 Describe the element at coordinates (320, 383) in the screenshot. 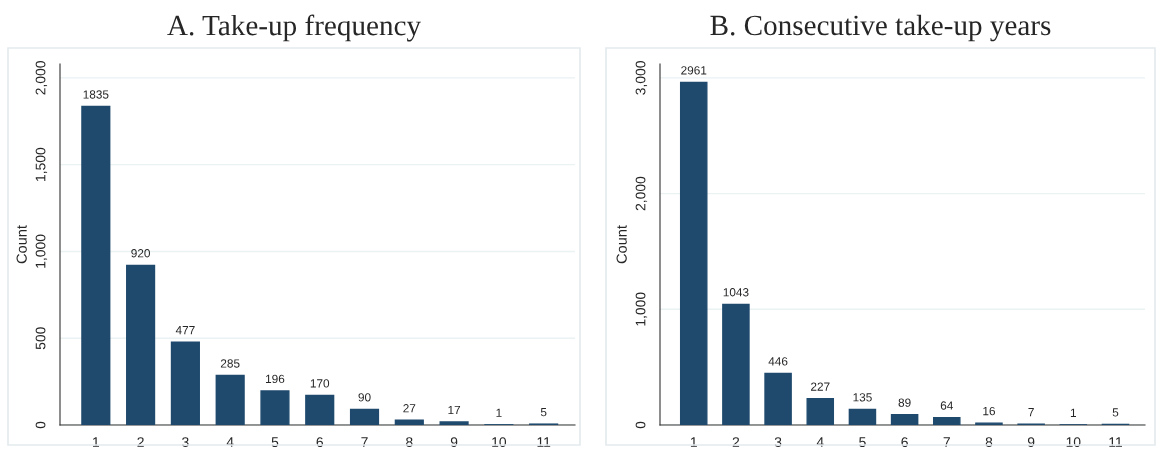

I see `data-label: 170` at that location.